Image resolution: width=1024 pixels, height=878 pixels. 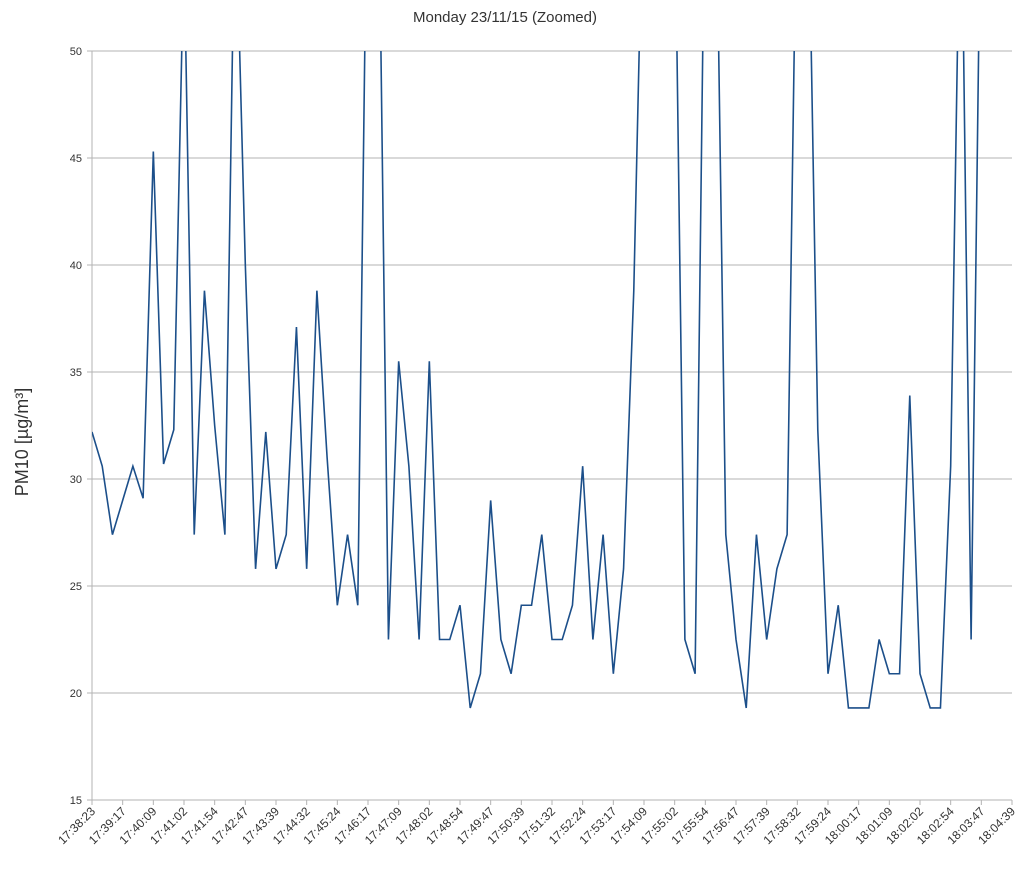 I want to click on y-tick-label: 25, so click(x=76, y=587).